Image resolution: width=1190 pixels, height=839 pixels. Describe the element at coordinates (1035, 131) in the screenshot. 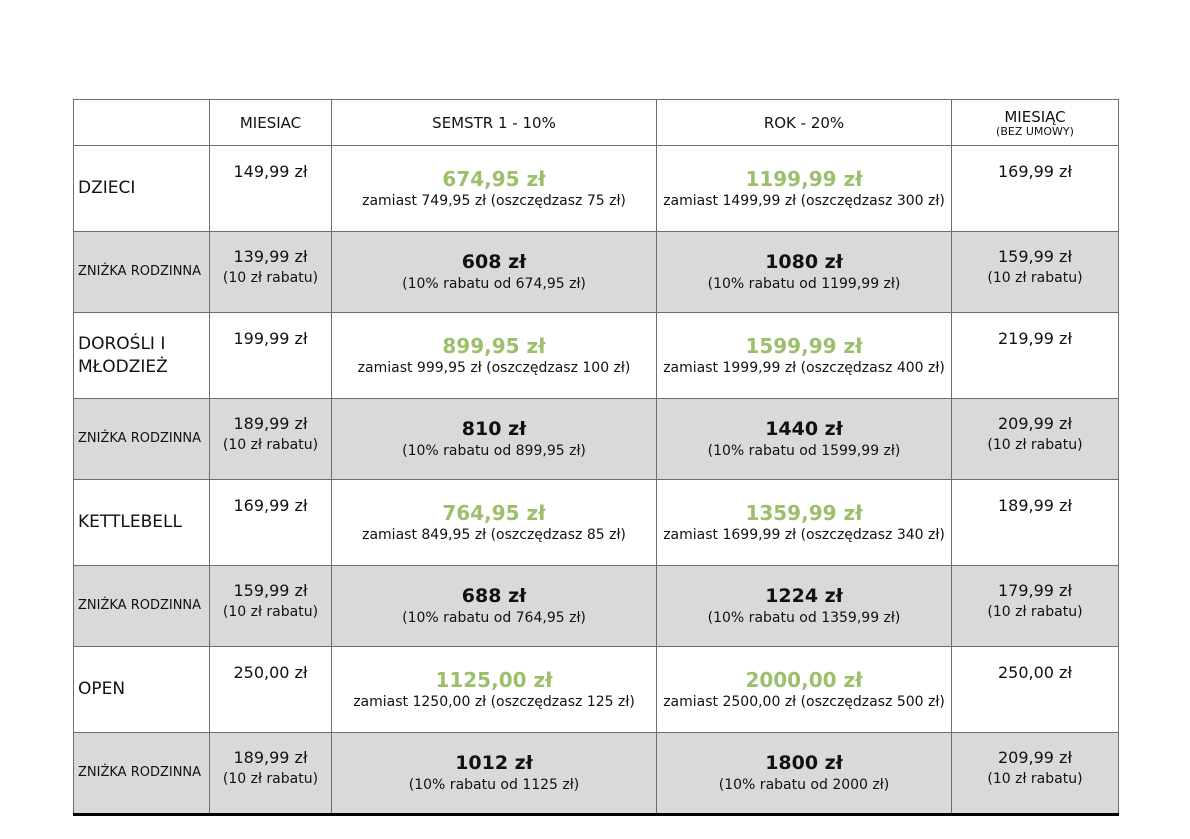

I see `header-no-contract-sub: (BEZ UMOWY)` at that location.